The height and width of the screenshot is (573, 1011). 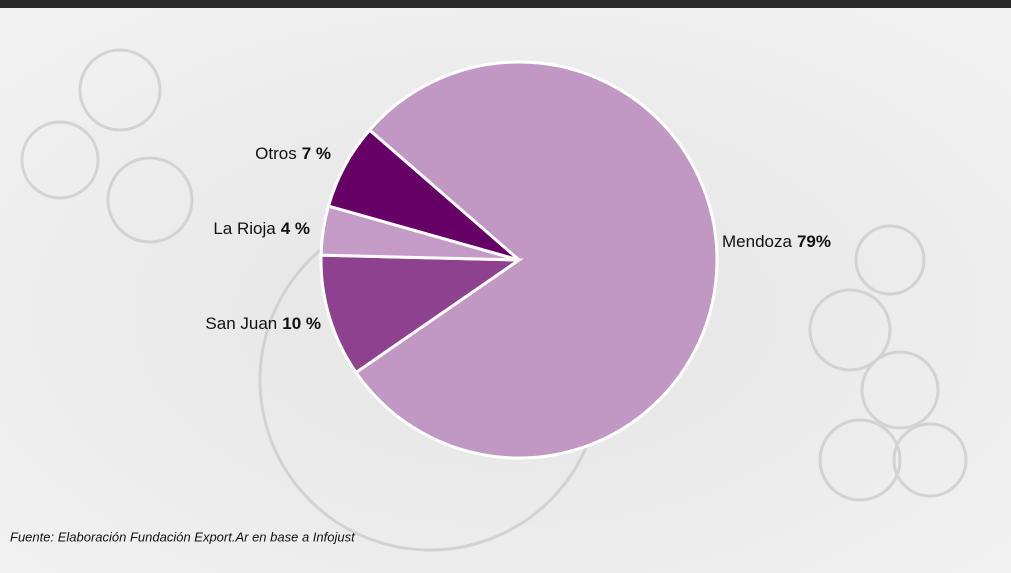 What do you see at coordinates (505, 4) in the screenshot?
I see `top-bar` at bounding box center [505, 4].